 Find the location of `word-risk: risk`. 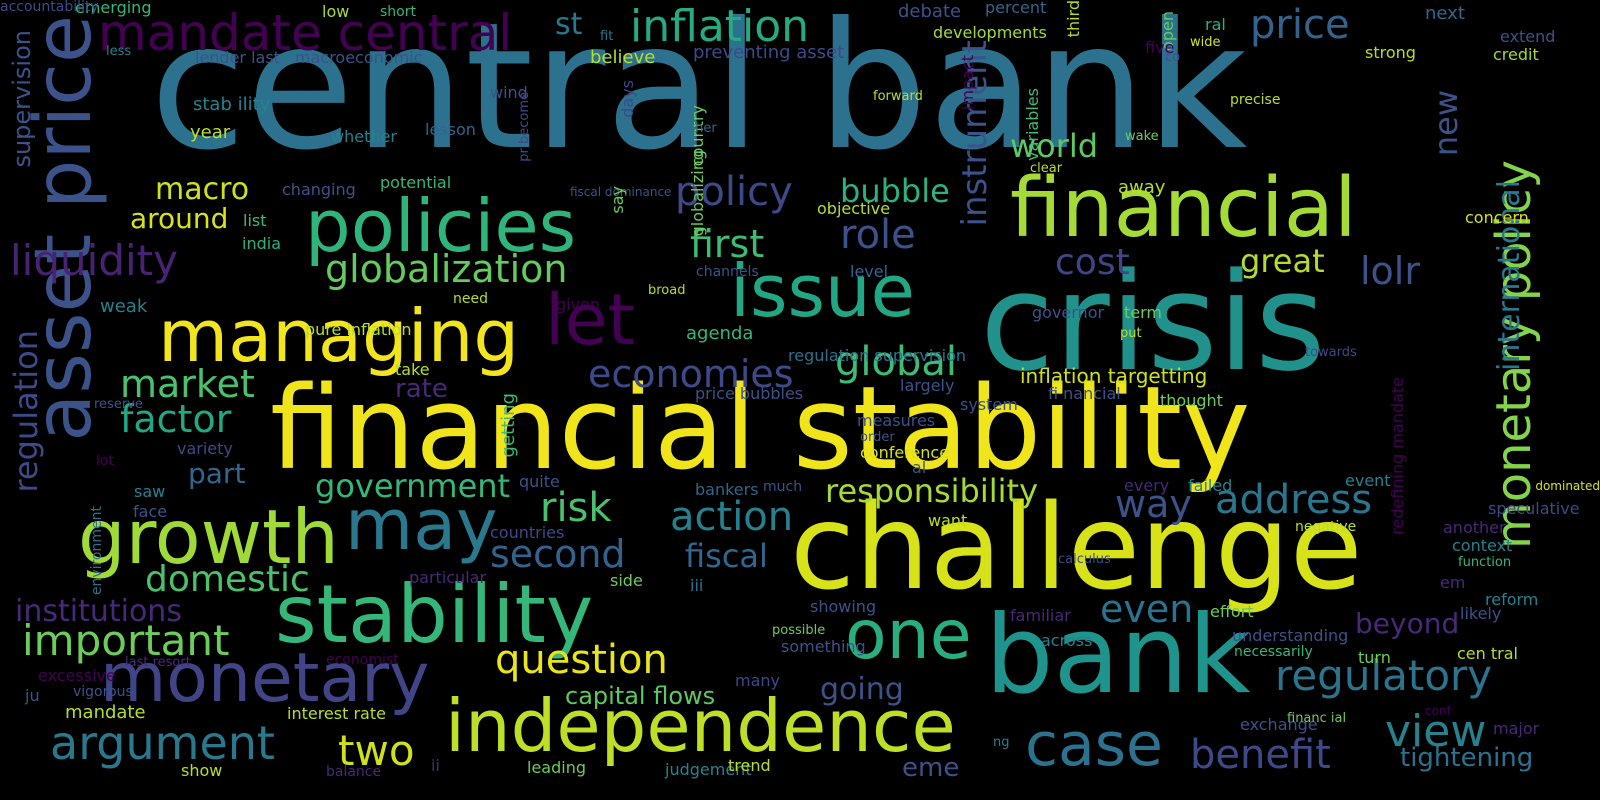

word-risk: risk is located at coordinates (576, 508).